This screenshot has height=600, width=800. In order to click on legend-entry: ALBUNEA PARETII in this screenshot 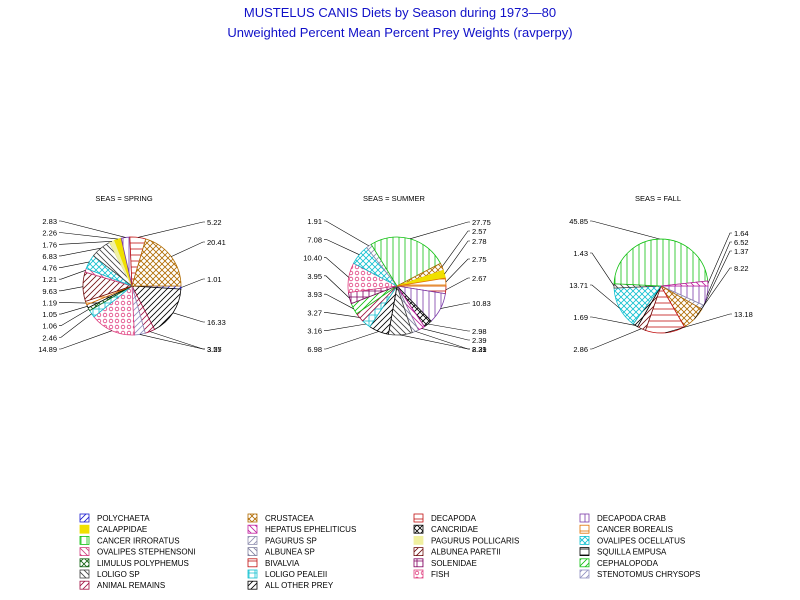, I will do `click(466, 552)`.